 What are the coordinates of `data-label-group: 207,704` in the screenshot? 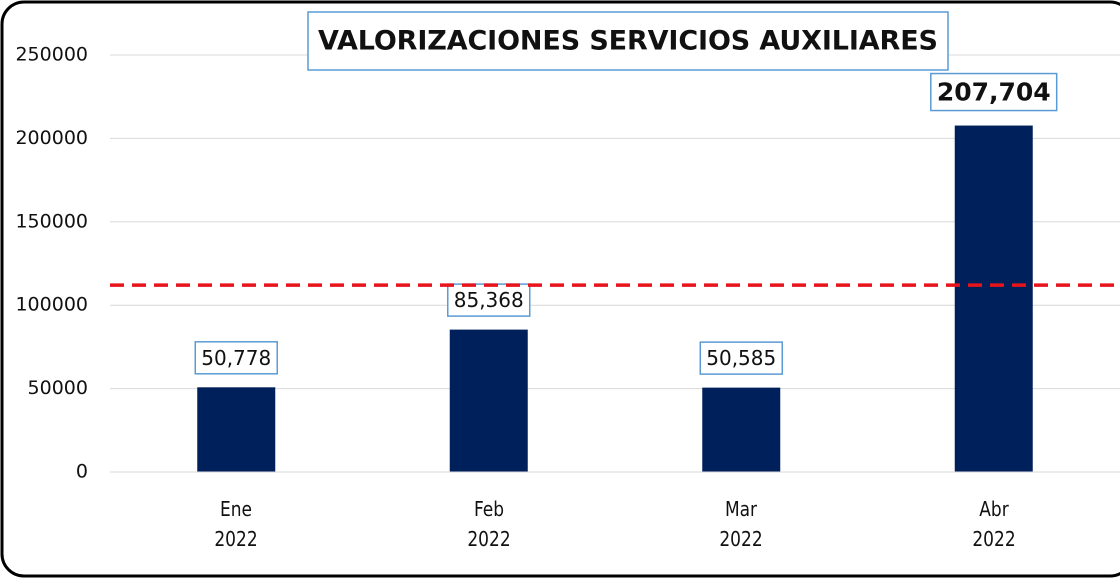 It's located at (994, 92).